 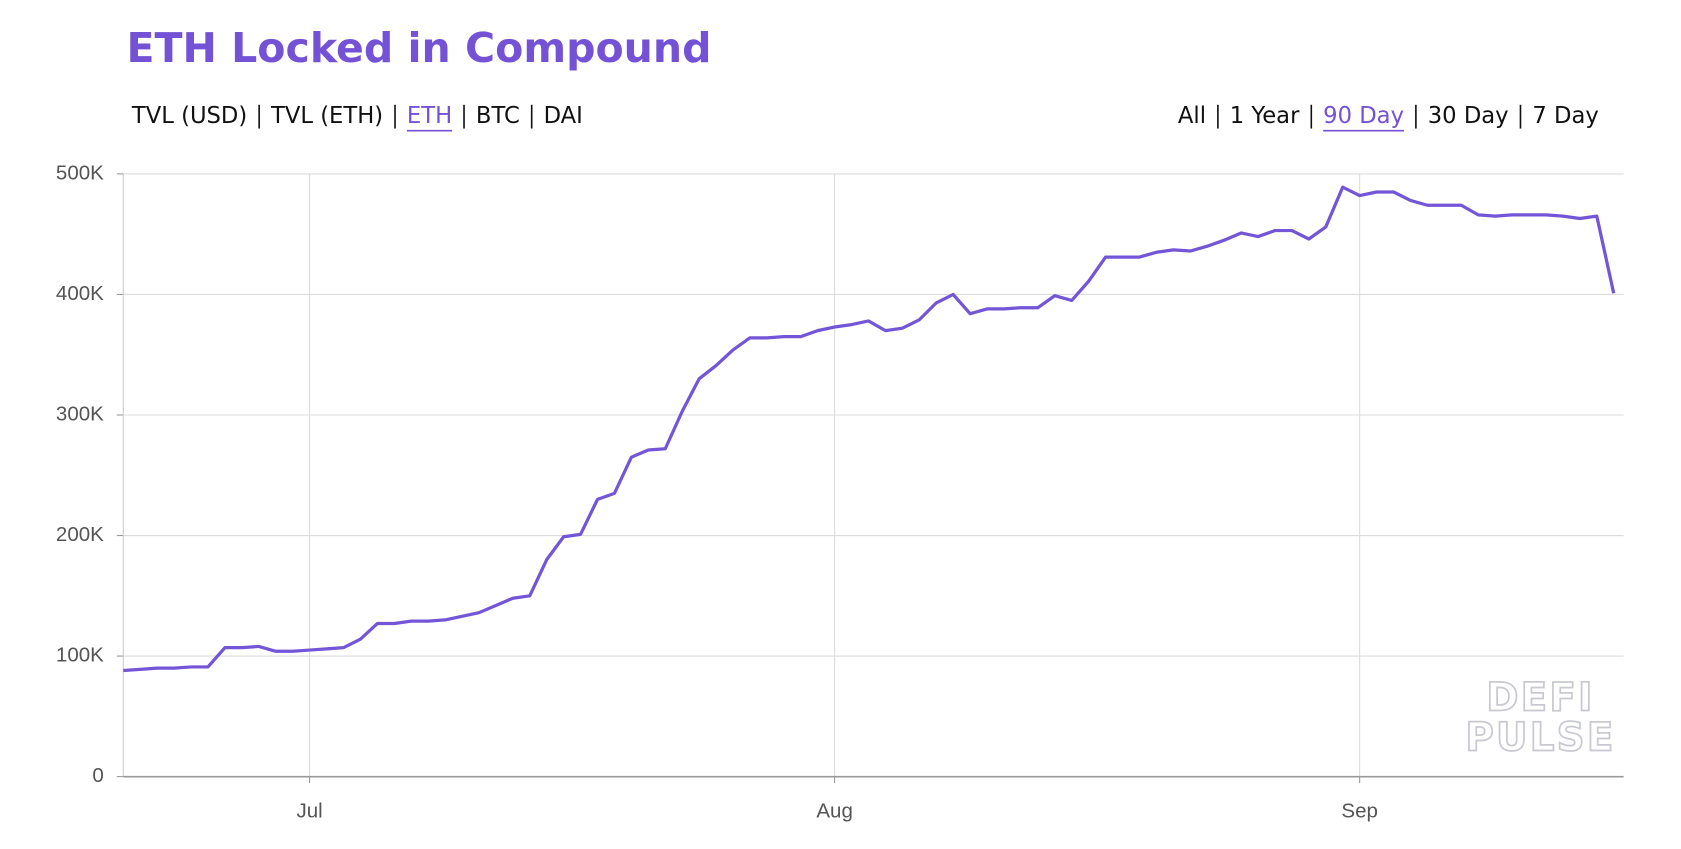 What do you see at coordinates (1359, 811) in the screenshot?
I see `x-tick-label: Sep` at bounding box center [1359, 811].